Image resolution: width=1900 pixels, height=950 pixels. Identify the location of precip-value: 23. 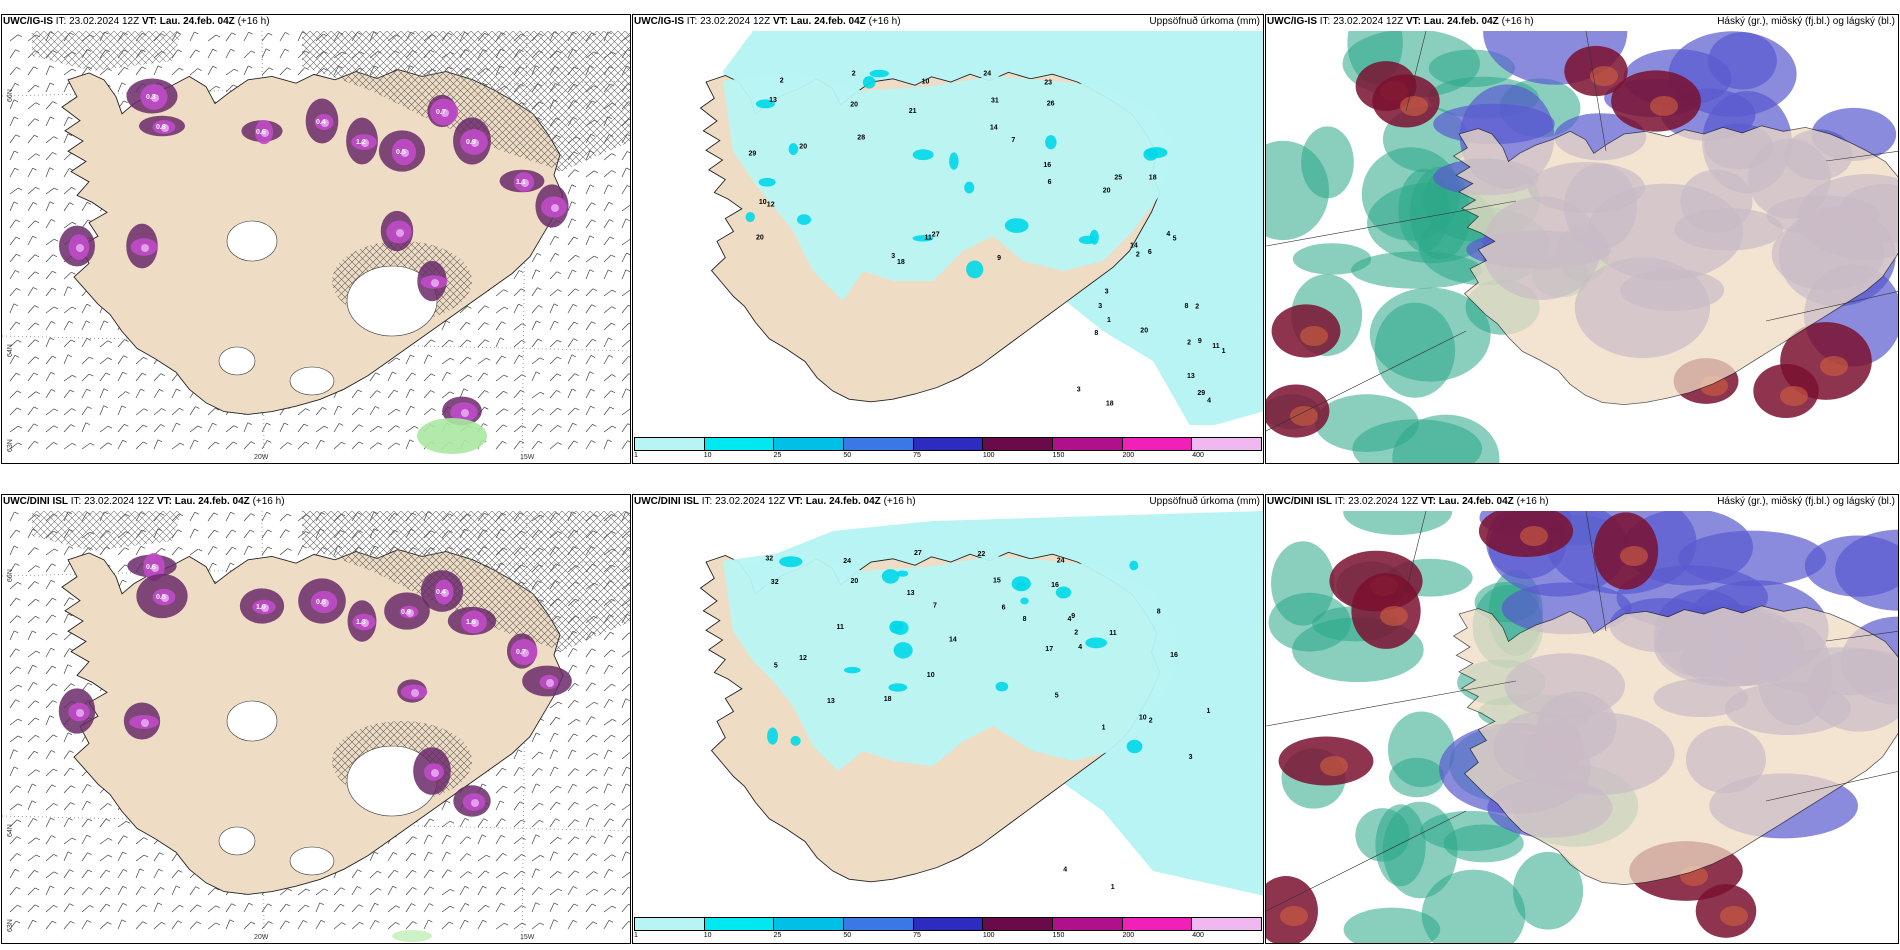
(1048, 83).